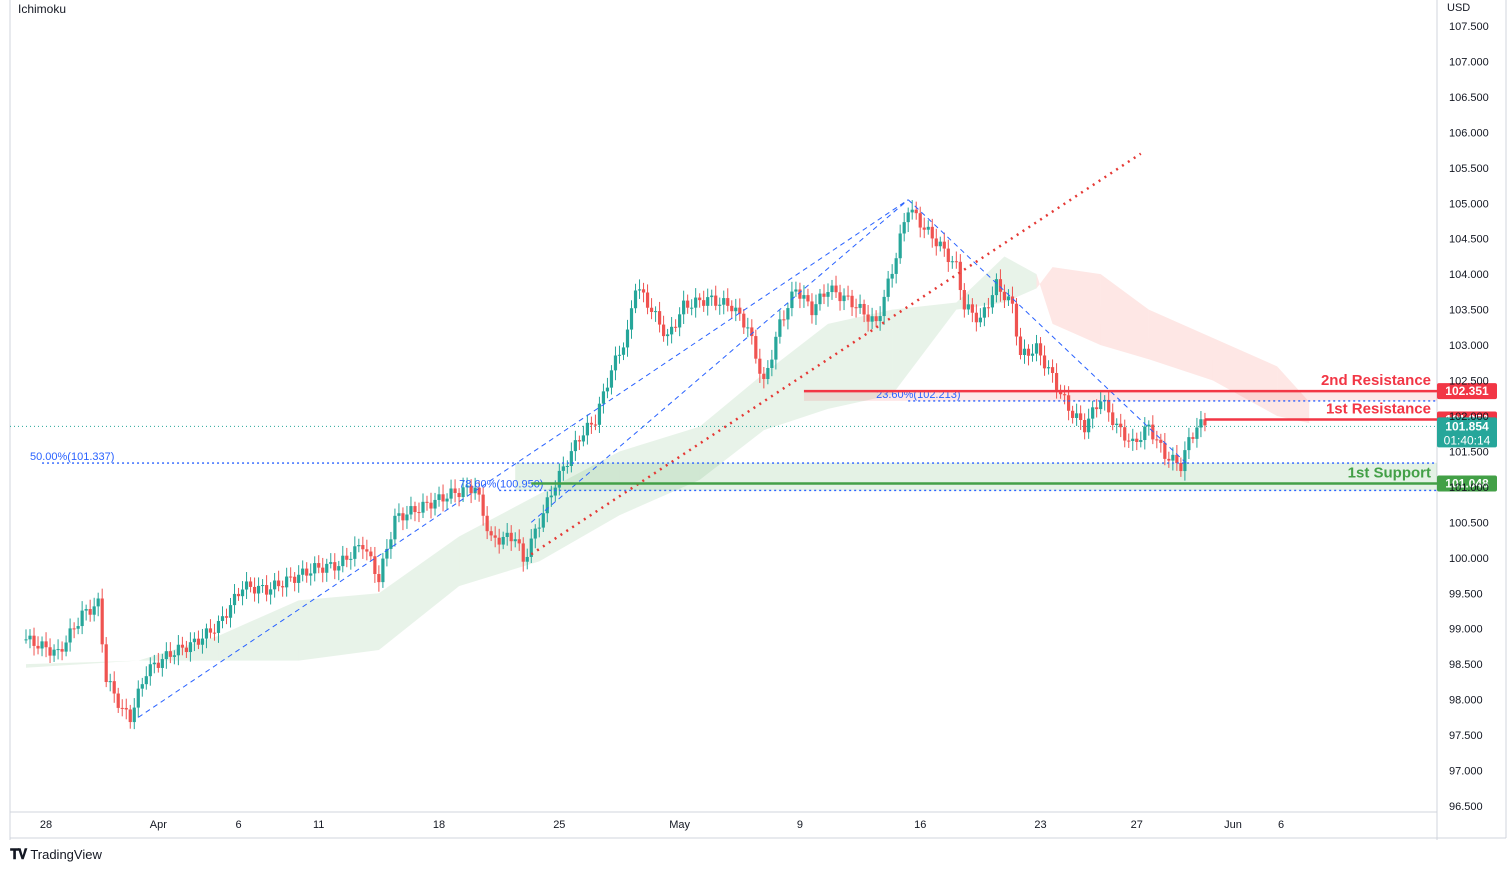  What do you see at coordinates (1048, 332) in the screenshot?
I see `fib-trendline-down` at bounding box center [1048, 332].